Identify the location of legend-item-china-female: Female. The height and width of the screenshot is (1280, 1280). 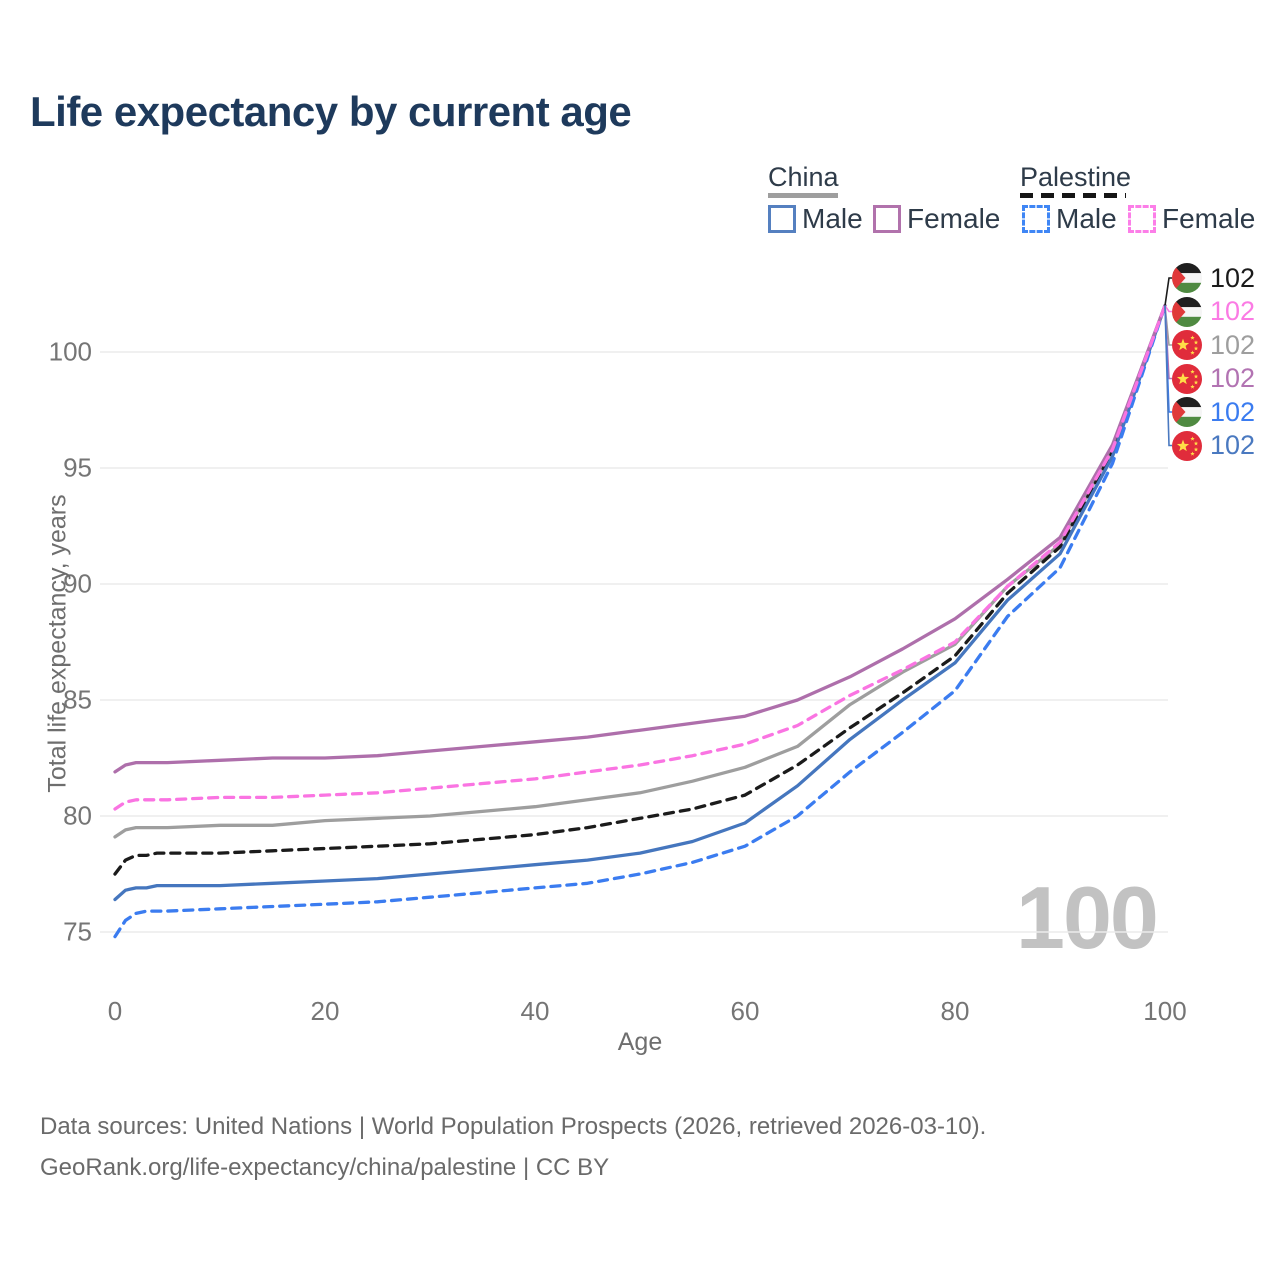
(937, 218).